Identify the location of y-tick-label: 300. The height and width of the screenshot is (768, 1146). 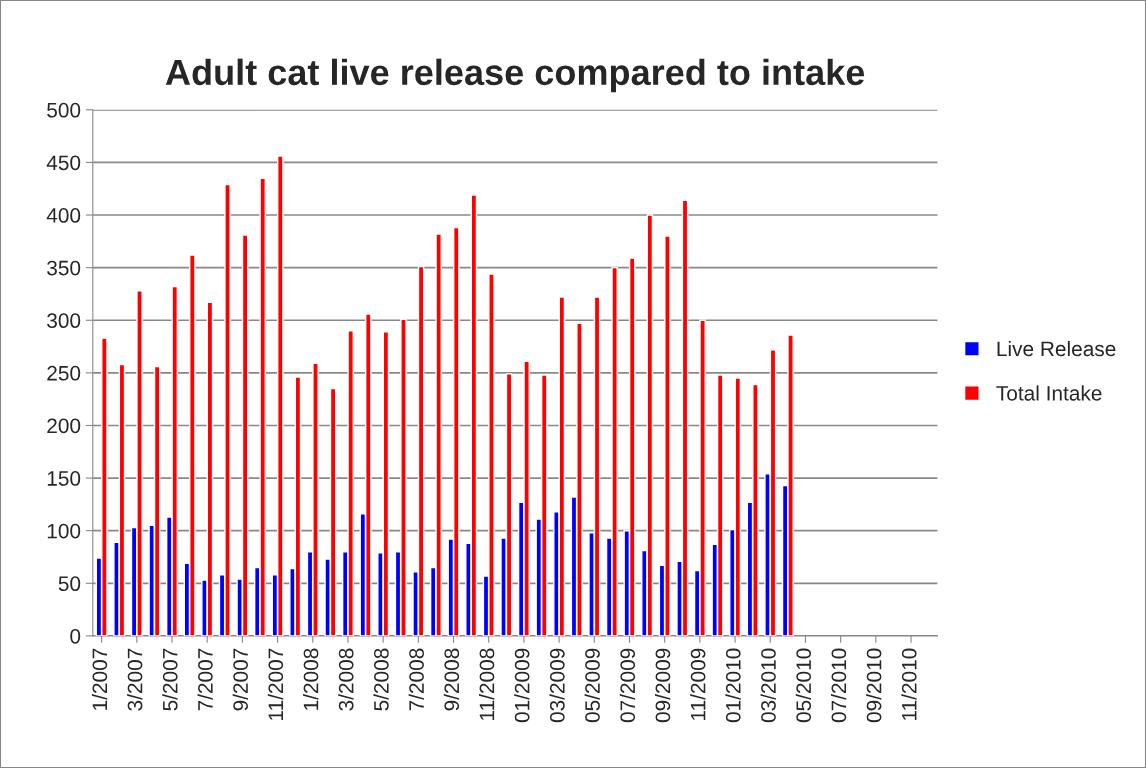
(64, 321).